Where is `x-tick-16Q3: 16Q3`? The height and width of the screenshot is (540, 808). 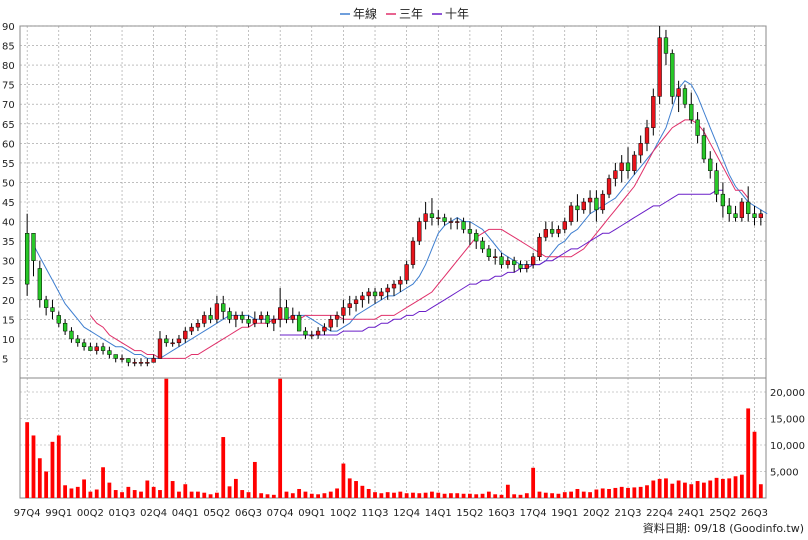
x-tick-16Q3: 16Q3 is located at coordinates (501, 513).